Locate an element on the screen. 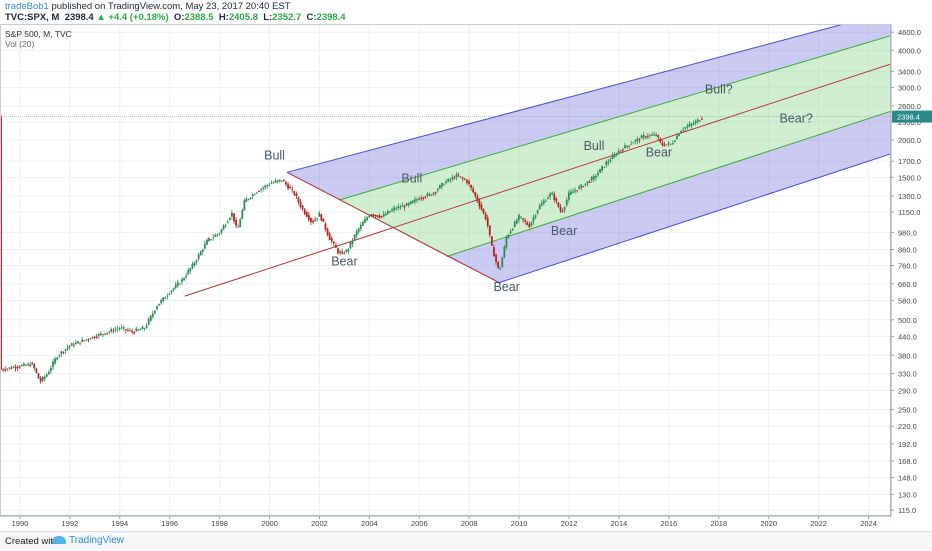  price-tick-label: 500.0 is located at coordinates (907, 320).